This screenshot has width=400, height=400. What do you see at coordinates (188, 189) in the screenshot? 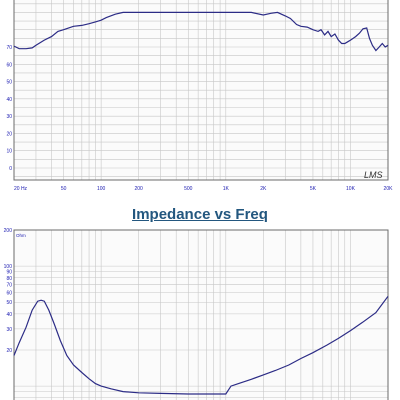
I see `x-tick-label: 500` at bounding box center [188, 189].